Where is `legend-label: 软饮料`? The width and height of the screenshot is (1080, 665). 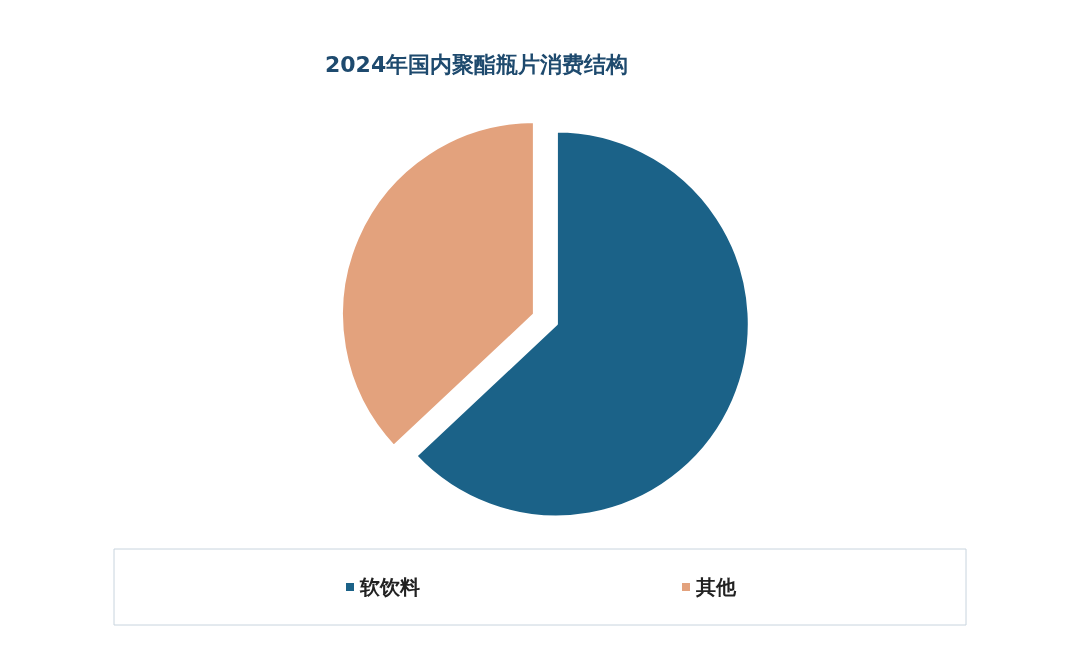
legend-label: 软饮料 is located at coordinates (389, 587).